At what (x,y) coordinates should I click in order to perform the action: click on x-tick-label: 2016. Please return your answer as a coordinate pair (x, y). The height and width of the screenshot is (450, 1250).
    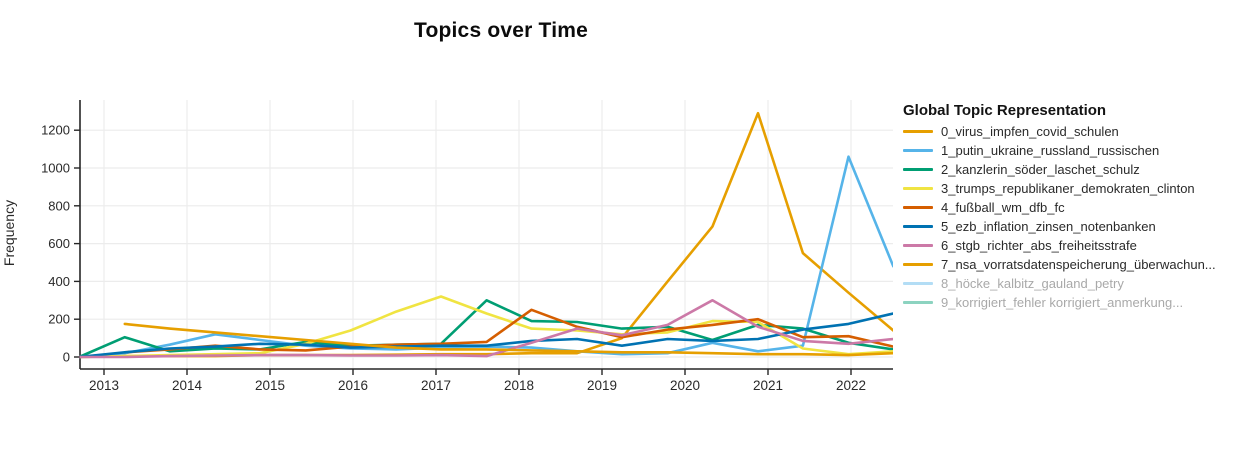
    Looking at the image, I should click on (353, 385).